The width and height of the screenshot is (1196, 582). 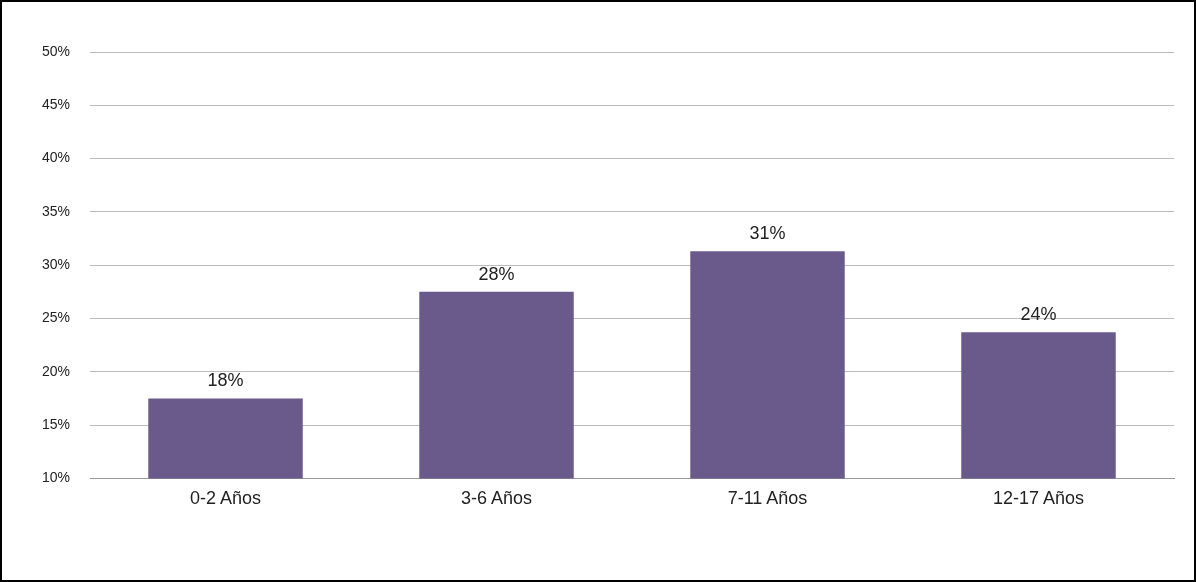 I want to click on x-tick-label: 0-2 Años, so click(x=225, y=498).